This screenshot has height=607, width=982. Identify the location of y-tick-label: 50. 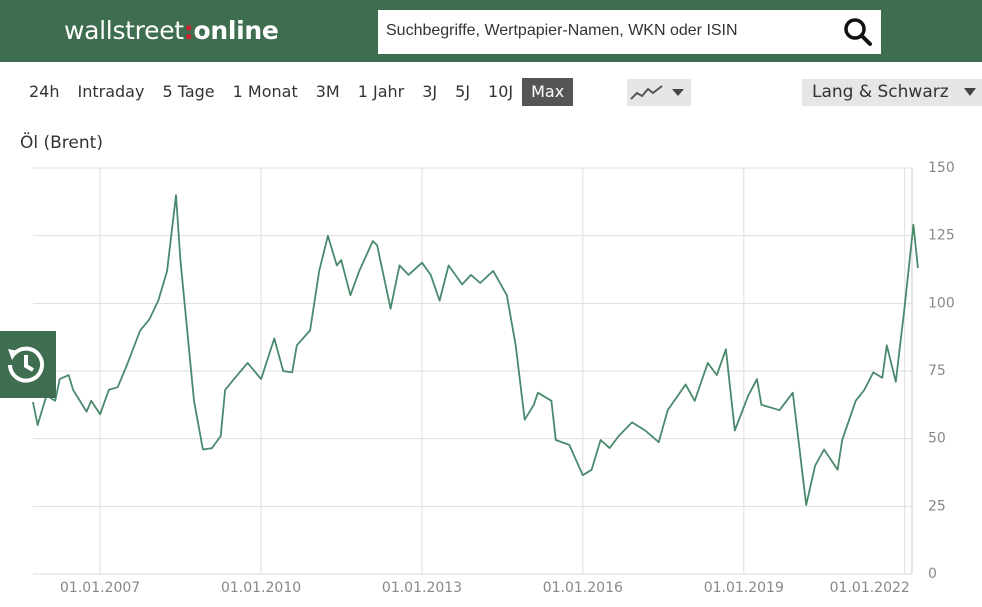
(937, 439).